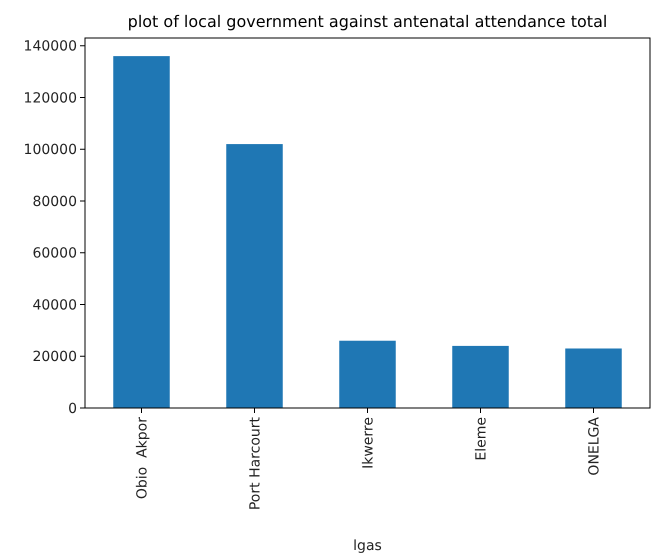 This screenshot has width=672, height=559. Describe the element at coordinates (54, 254) in the screenshot. I see `y-tick-label: 60000` at that location.